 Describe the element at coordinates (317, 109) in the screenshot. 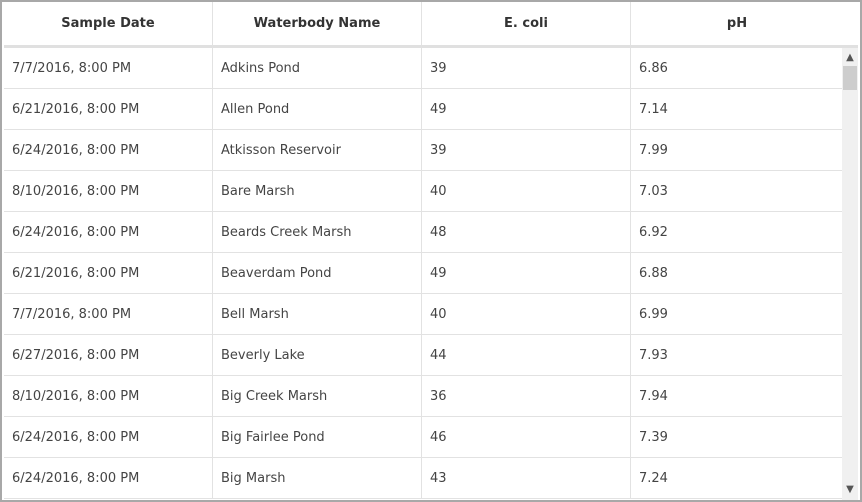

I see `cell-waterbody-name: Allen Pond` at that location.